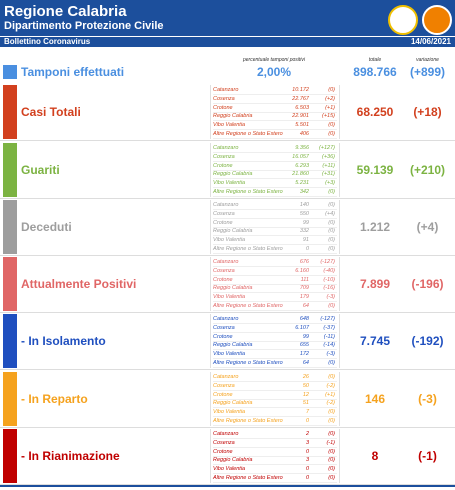 The width and height of the screenshot is (455, 490). Describe the element at coordinates (275, 377) in the screenshot. I see `detail-row: Catanzaro 26 (0)` at that location.